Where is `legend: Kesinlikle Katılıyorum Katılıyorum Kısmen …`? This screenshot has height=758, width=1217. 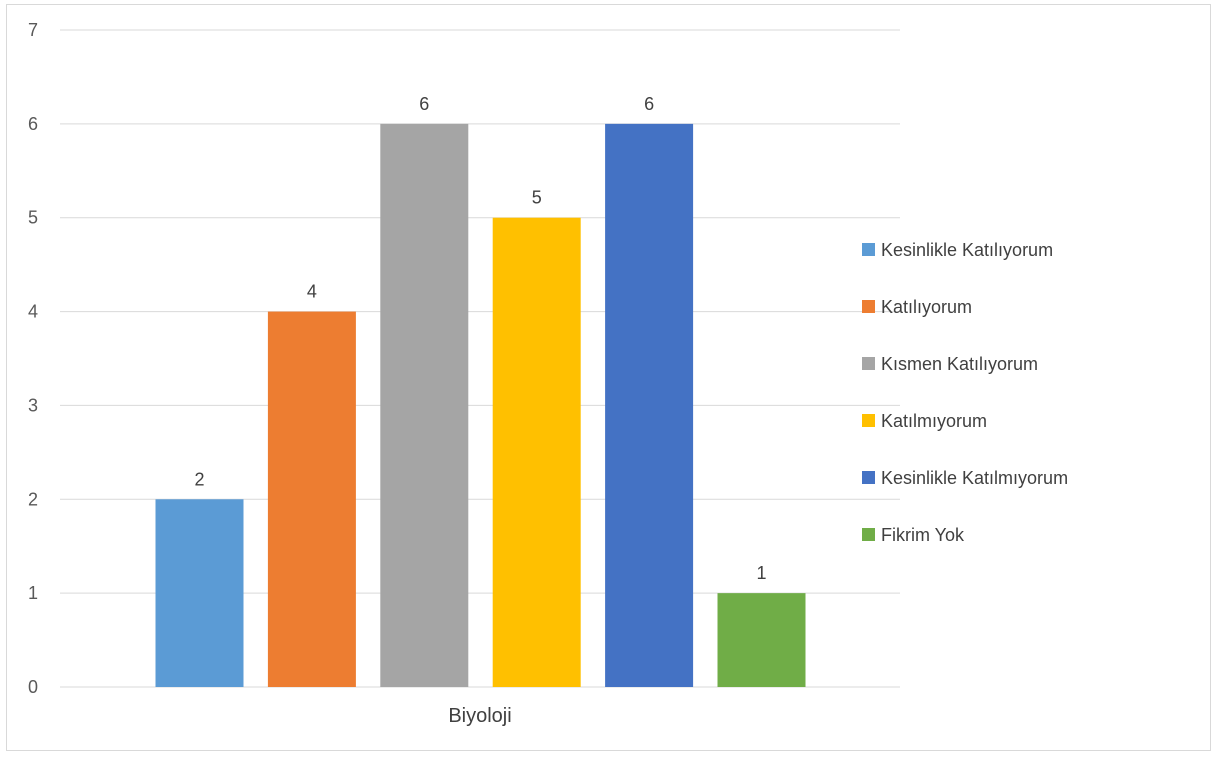
legend: Kesinlikle Katılıyorum Katılıyorum Kısmen … is located at coordinates (965, 392).